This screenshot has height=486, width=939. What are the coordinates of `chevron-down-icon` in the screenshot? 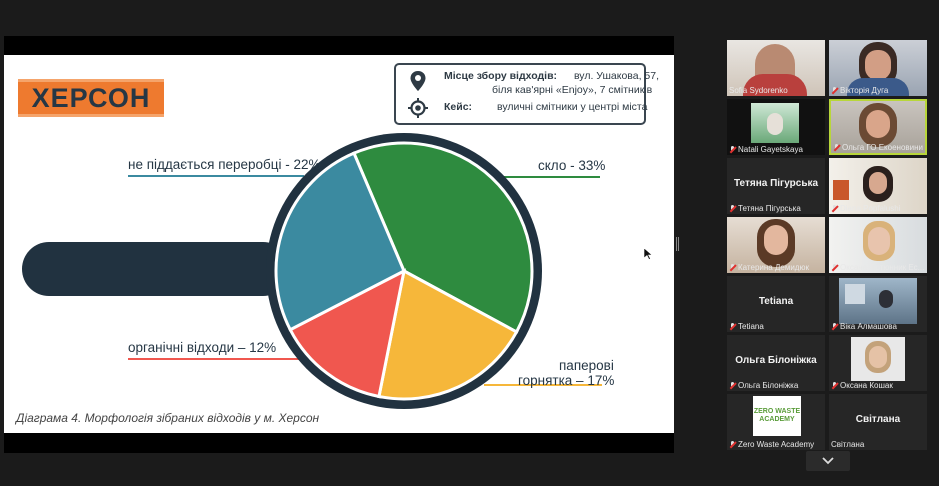 It's located at (828, 461).